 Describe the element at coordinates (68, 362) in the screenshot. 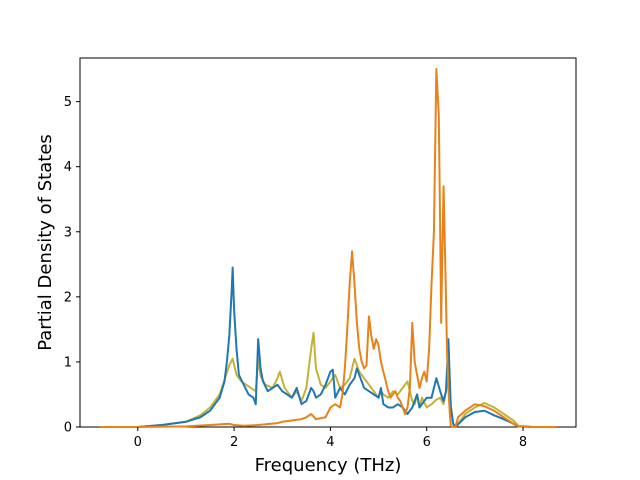

I see `y-tick-label: 1` at that location.